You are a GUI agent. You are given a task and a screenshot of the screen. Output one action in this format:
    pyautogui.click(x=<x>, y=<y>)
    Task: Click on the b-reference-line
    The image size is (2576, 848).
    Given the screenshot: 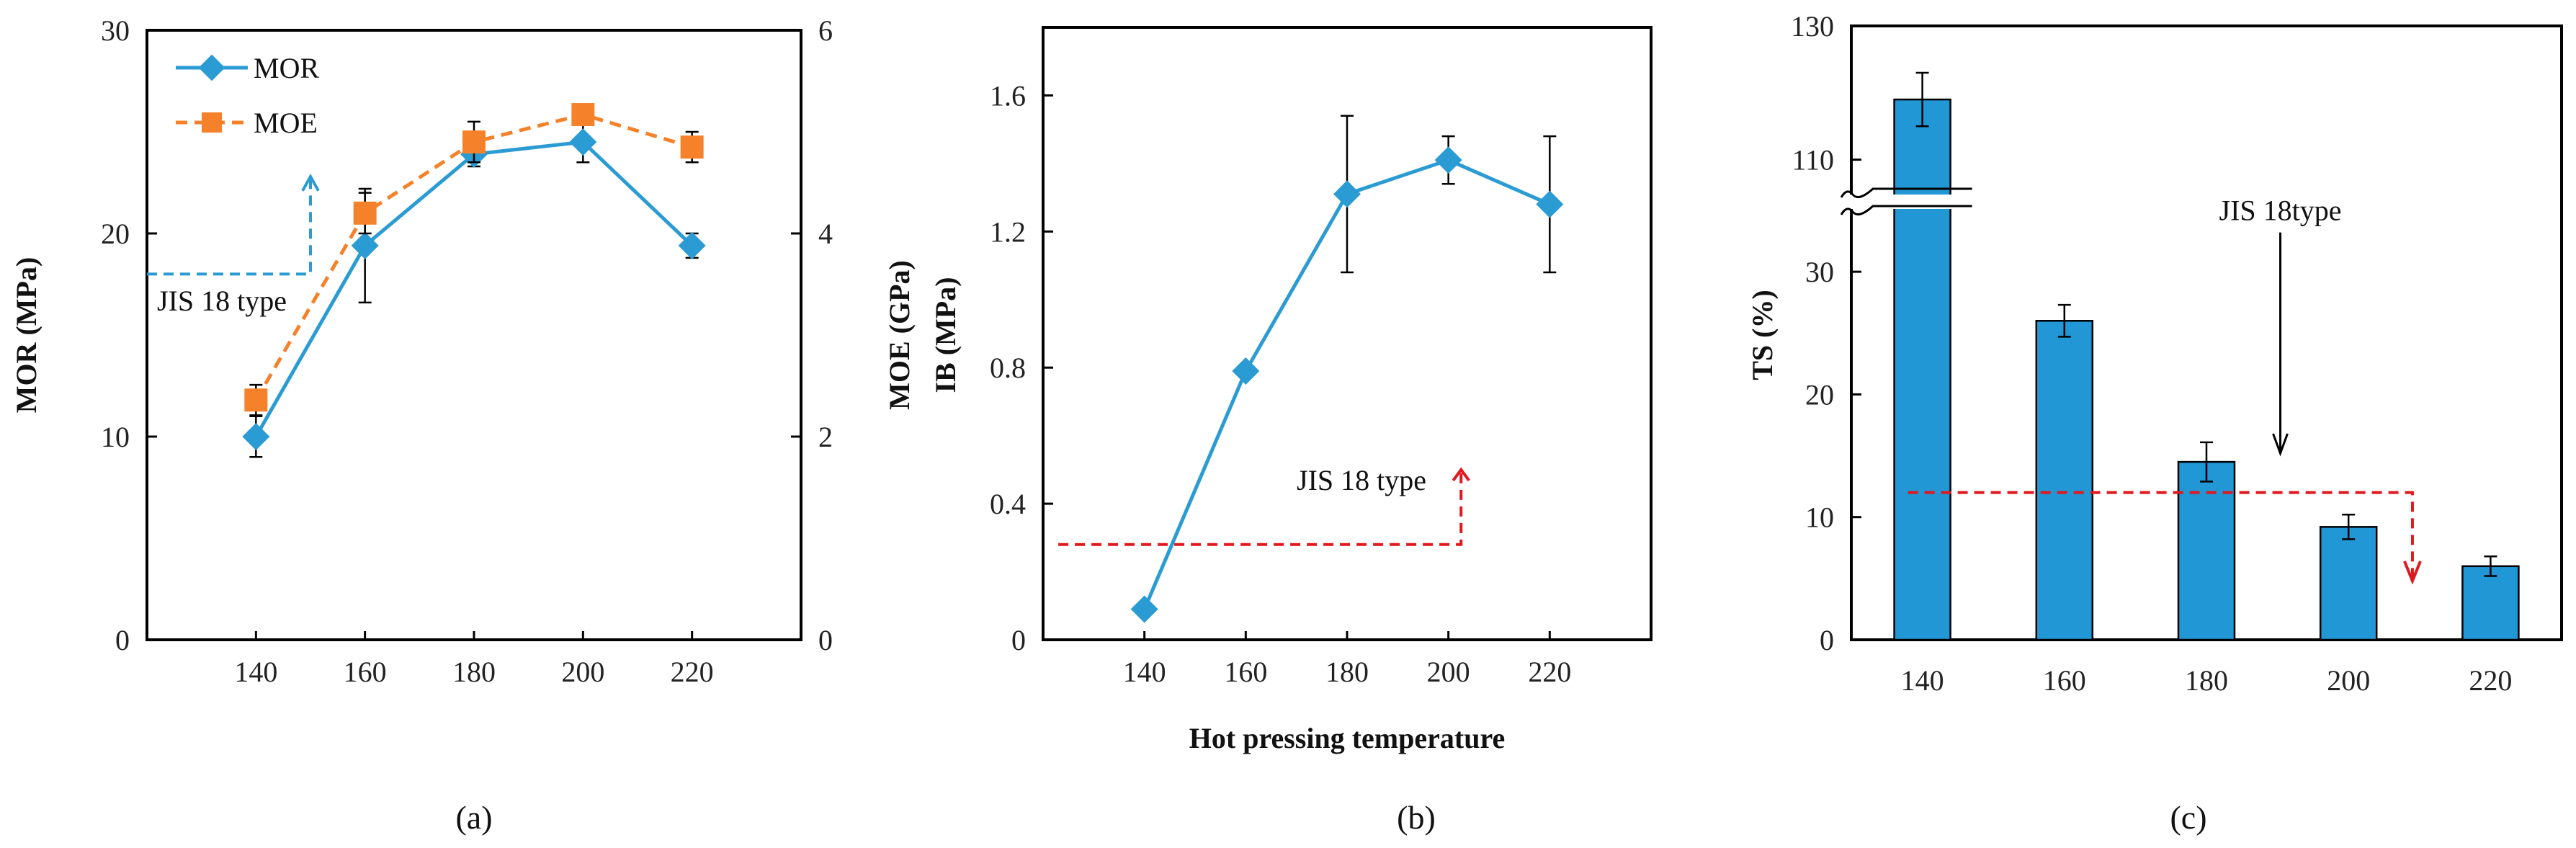 What is the action you would take?
    pyautogui.click(x=1260, y=507)
    